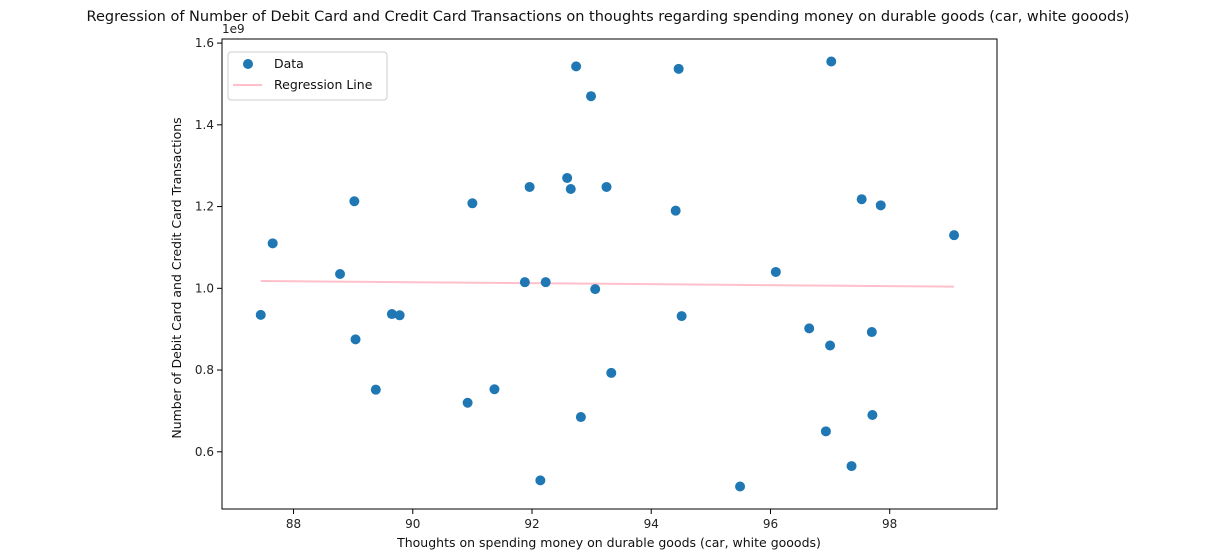 The width and height of the screenshot is (1217, 560). I want to click on y-tick-label: 1.6, so click(204, 43).